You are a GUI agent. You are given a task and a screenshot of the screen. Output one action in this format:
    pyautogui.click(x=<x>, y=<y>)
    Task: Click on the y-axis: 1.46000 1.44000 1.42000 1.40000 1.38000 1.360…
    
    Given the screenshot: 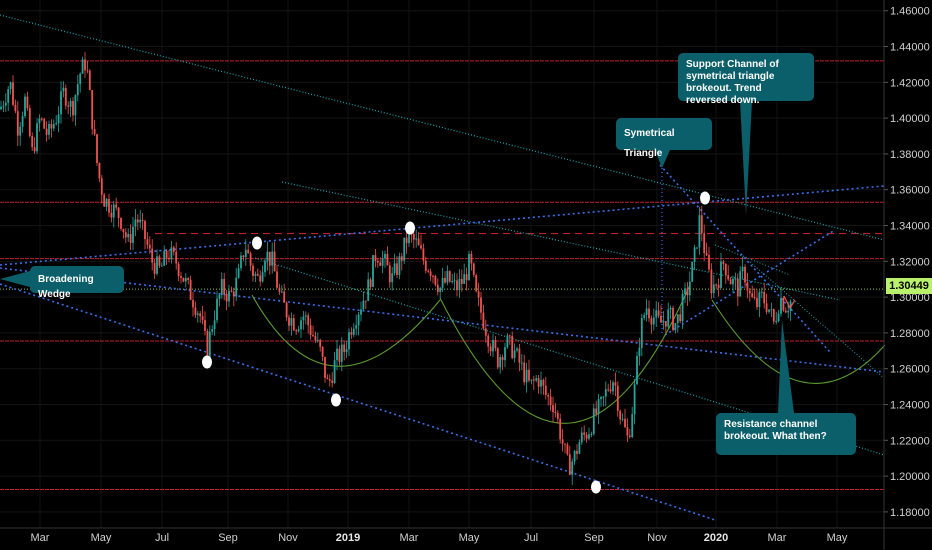 What is the action you would take?
    pyautogui.click(x=906, y=275)
    